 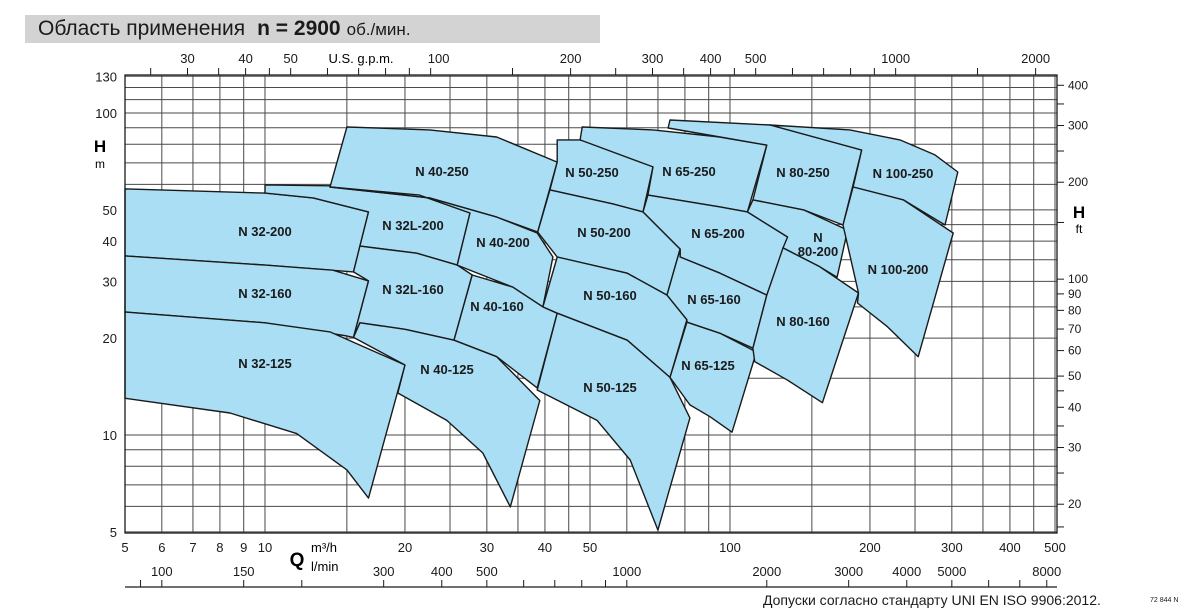 What do you see at coordinates (162, 571) in the screenshot?
I see `x-tick-label-lmin: 100` at bounding box center [162, 571].